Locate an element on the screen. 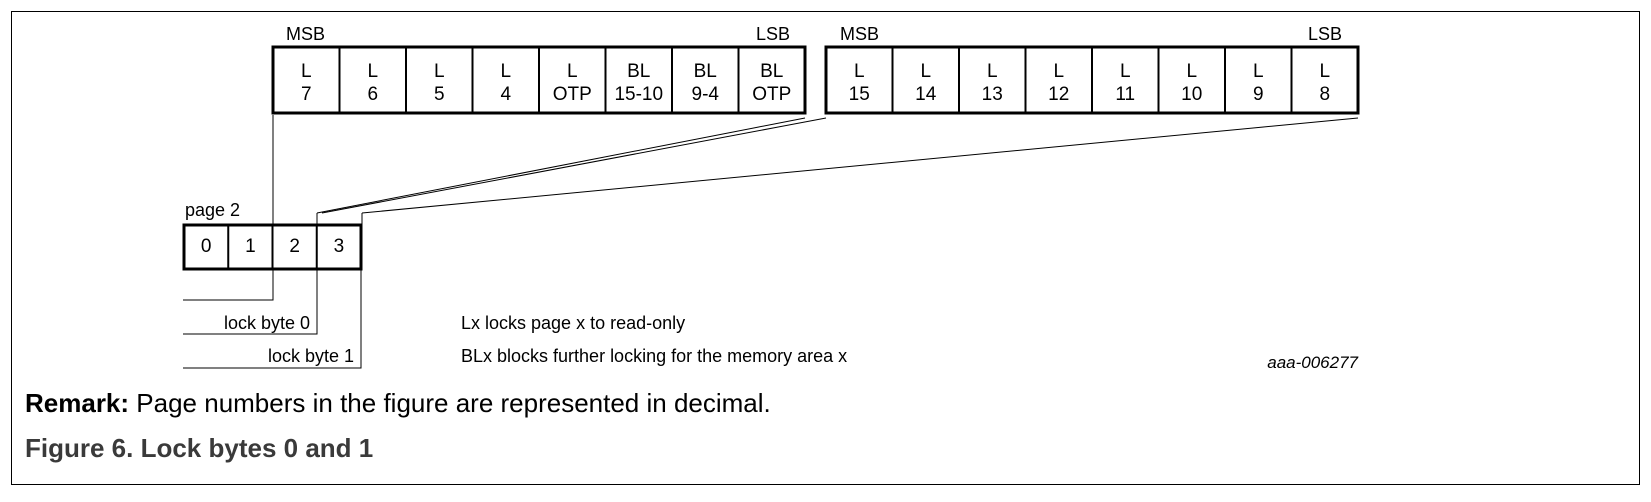  page-cell-3: 3 is located at coordinates (339, 246).